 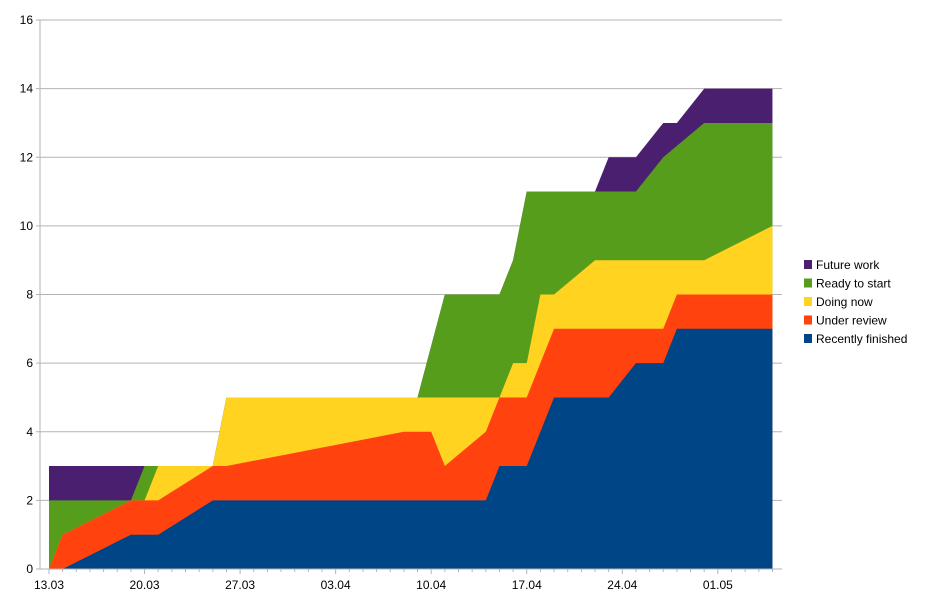 I want to click on y-tick-label: 4, so click(x=29, y=432).